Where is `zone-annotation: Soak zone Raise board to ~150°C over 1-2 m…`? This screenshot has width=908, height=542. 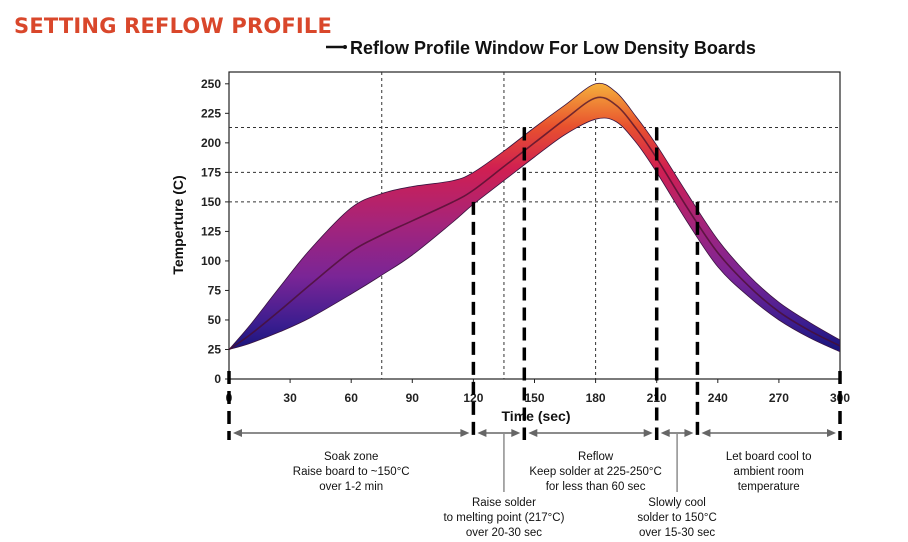 zone-annotation: Soak zone Raise board to ~150°C over 1-2 m… is located at coordinates (351, 472).